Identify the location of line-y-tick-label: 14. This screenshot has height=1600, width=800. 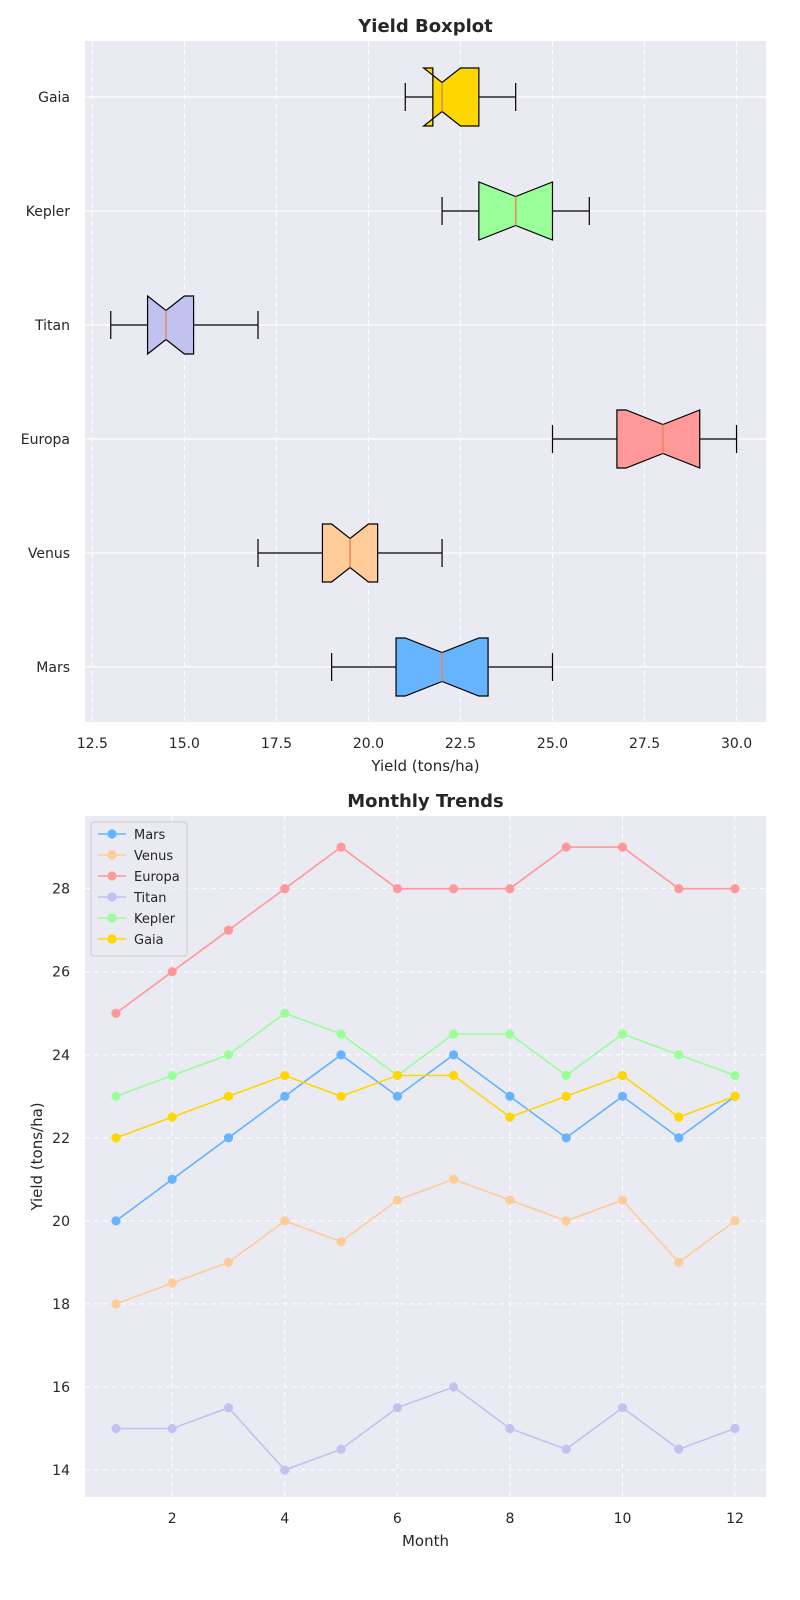
(61, 1471).